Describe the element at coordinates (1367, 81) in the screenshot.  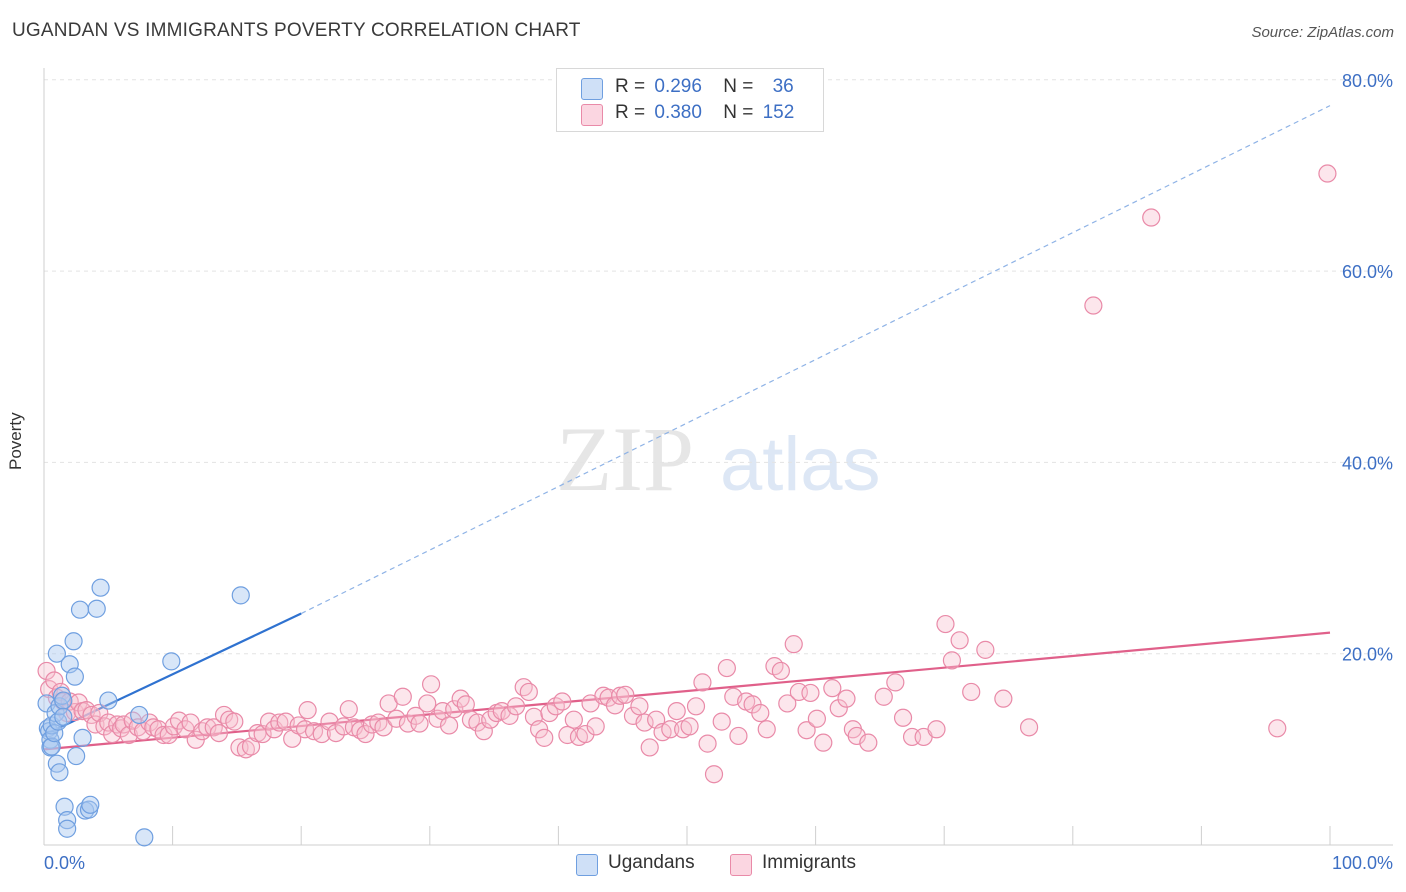
I see `y-tick-label-80: 80.0%` at that location.